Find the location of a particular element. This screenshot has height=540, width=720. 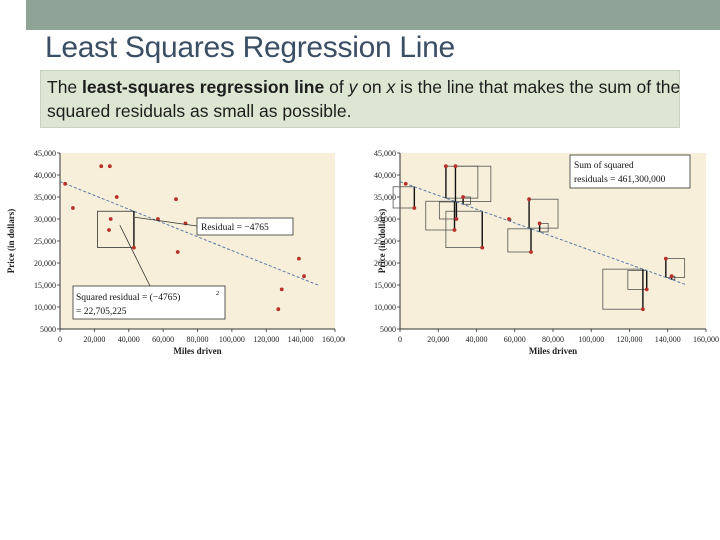

slide-top-bar is located at coordinates (360, 15).